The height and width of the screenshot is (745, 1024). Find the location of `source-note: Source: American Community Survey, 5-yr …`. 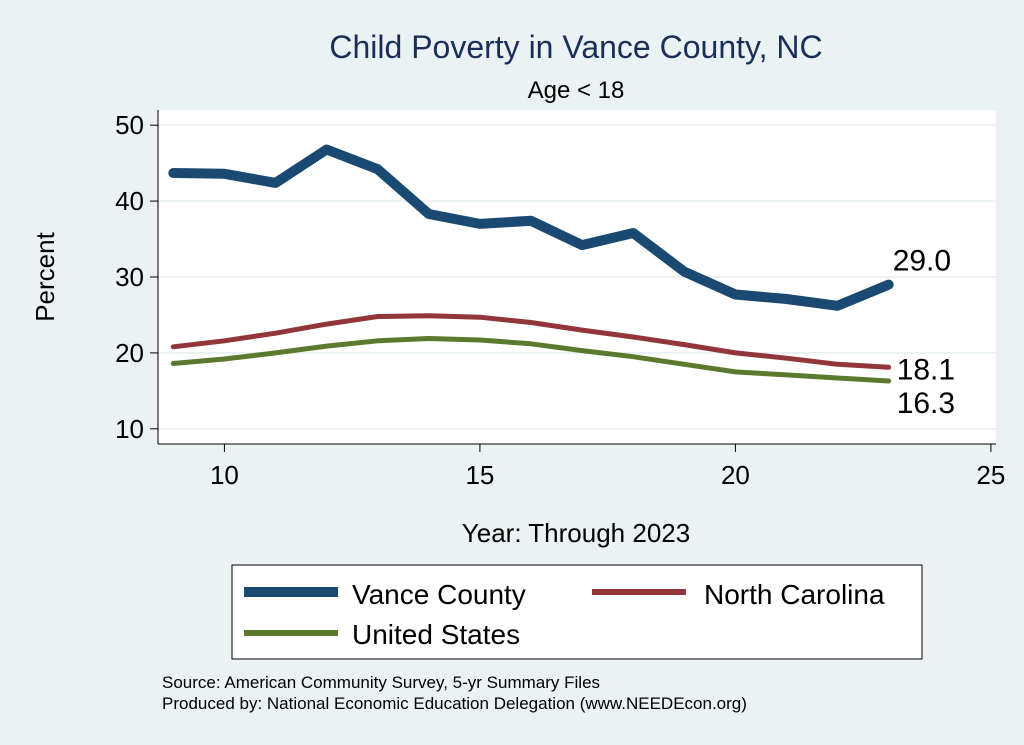

source-note: Source: American Community Survey, 5-yr … is located at coordinates (381, 682).